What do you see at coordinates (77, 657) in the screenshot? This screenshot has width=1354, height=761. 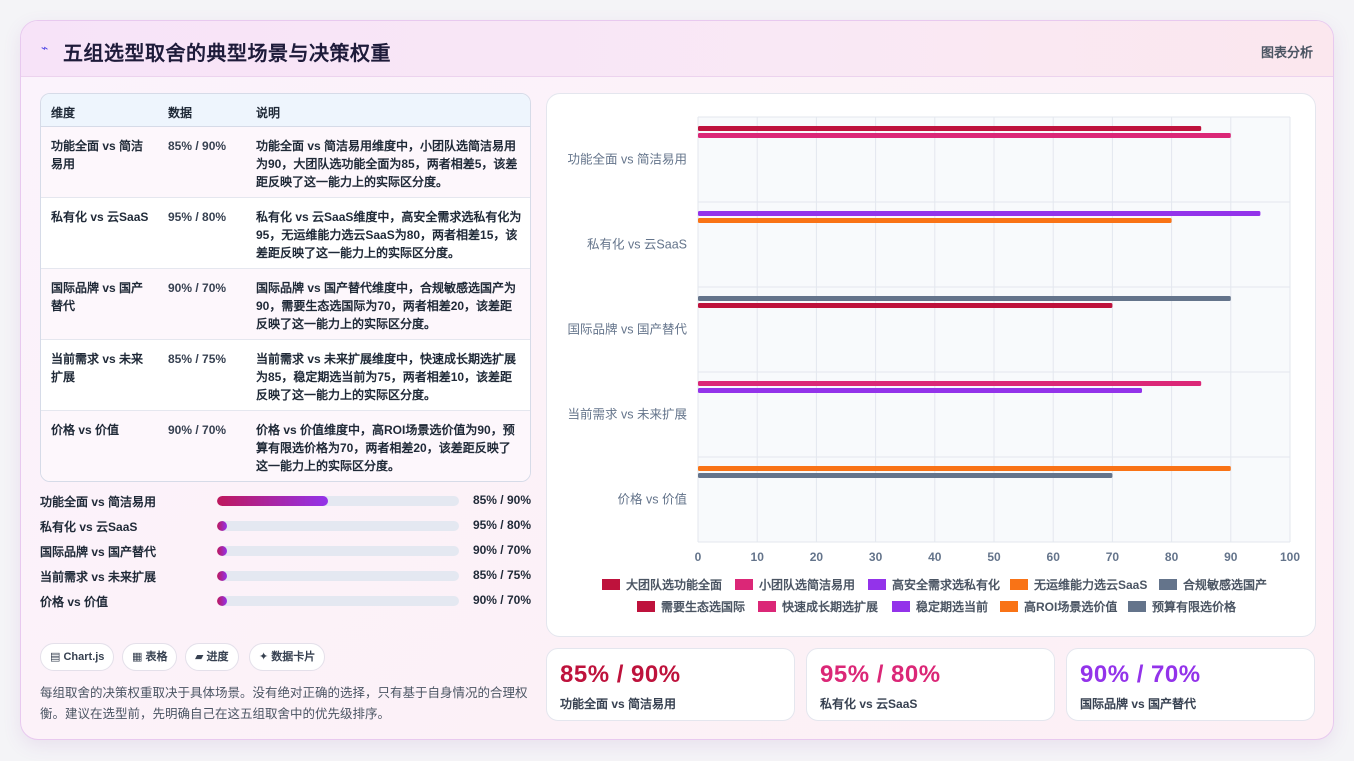 I see `chip-0: ▤ Chart.js` at bounding box center [77, 657].